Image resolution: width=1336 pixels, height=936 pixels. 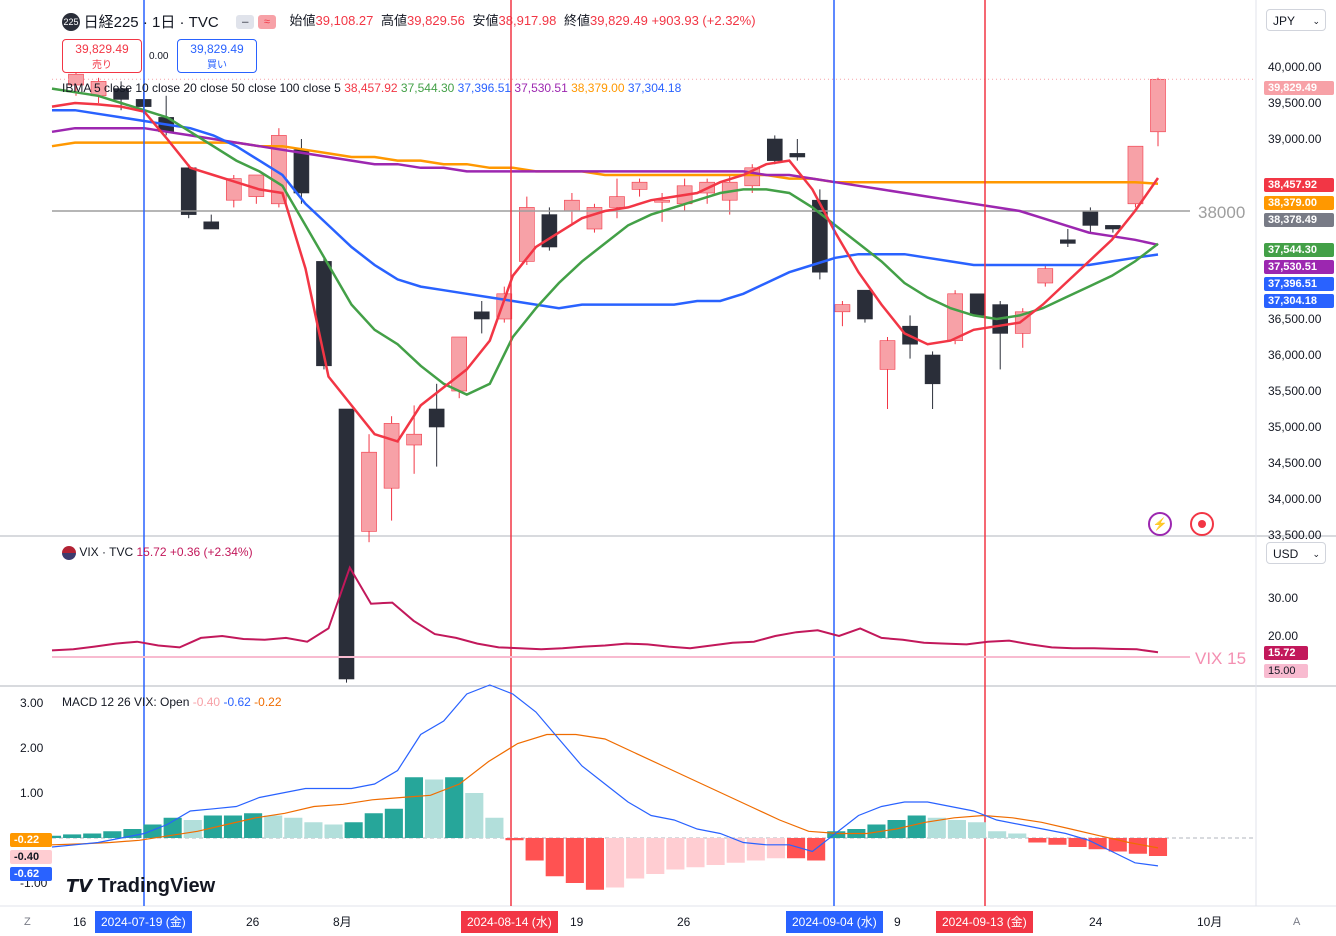 I want to click on high-label: 高値, so click(x=394, y=20).